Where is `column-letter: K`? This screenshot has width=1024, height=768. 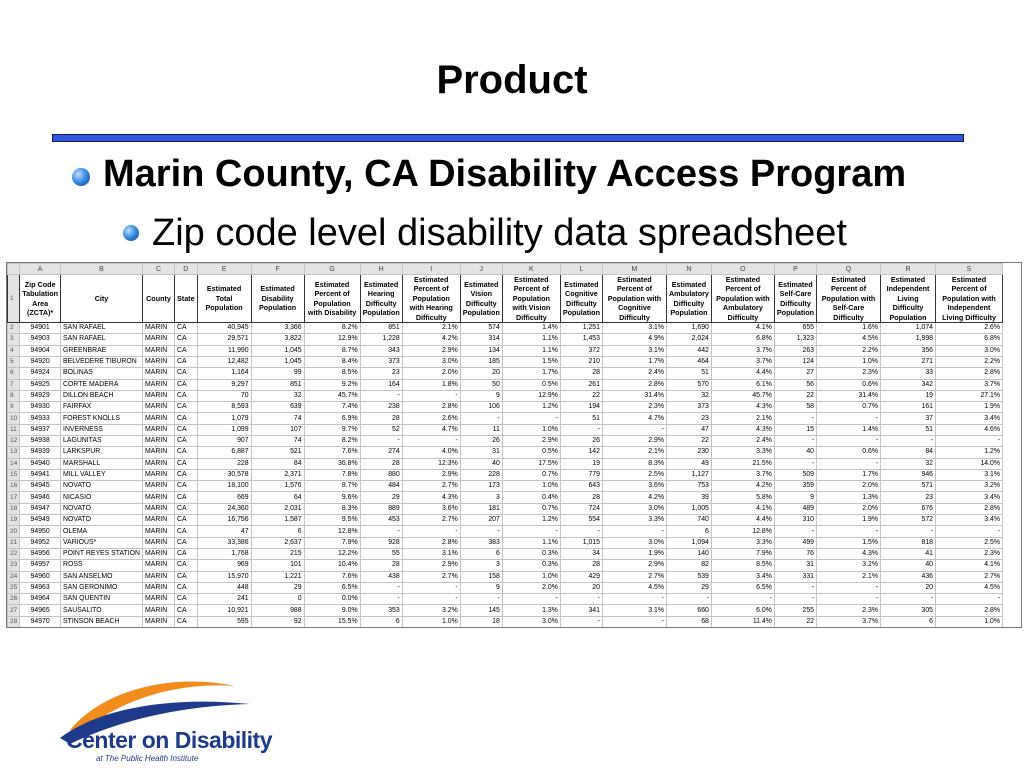 column-letter: K is located at coordinates (531, 269).